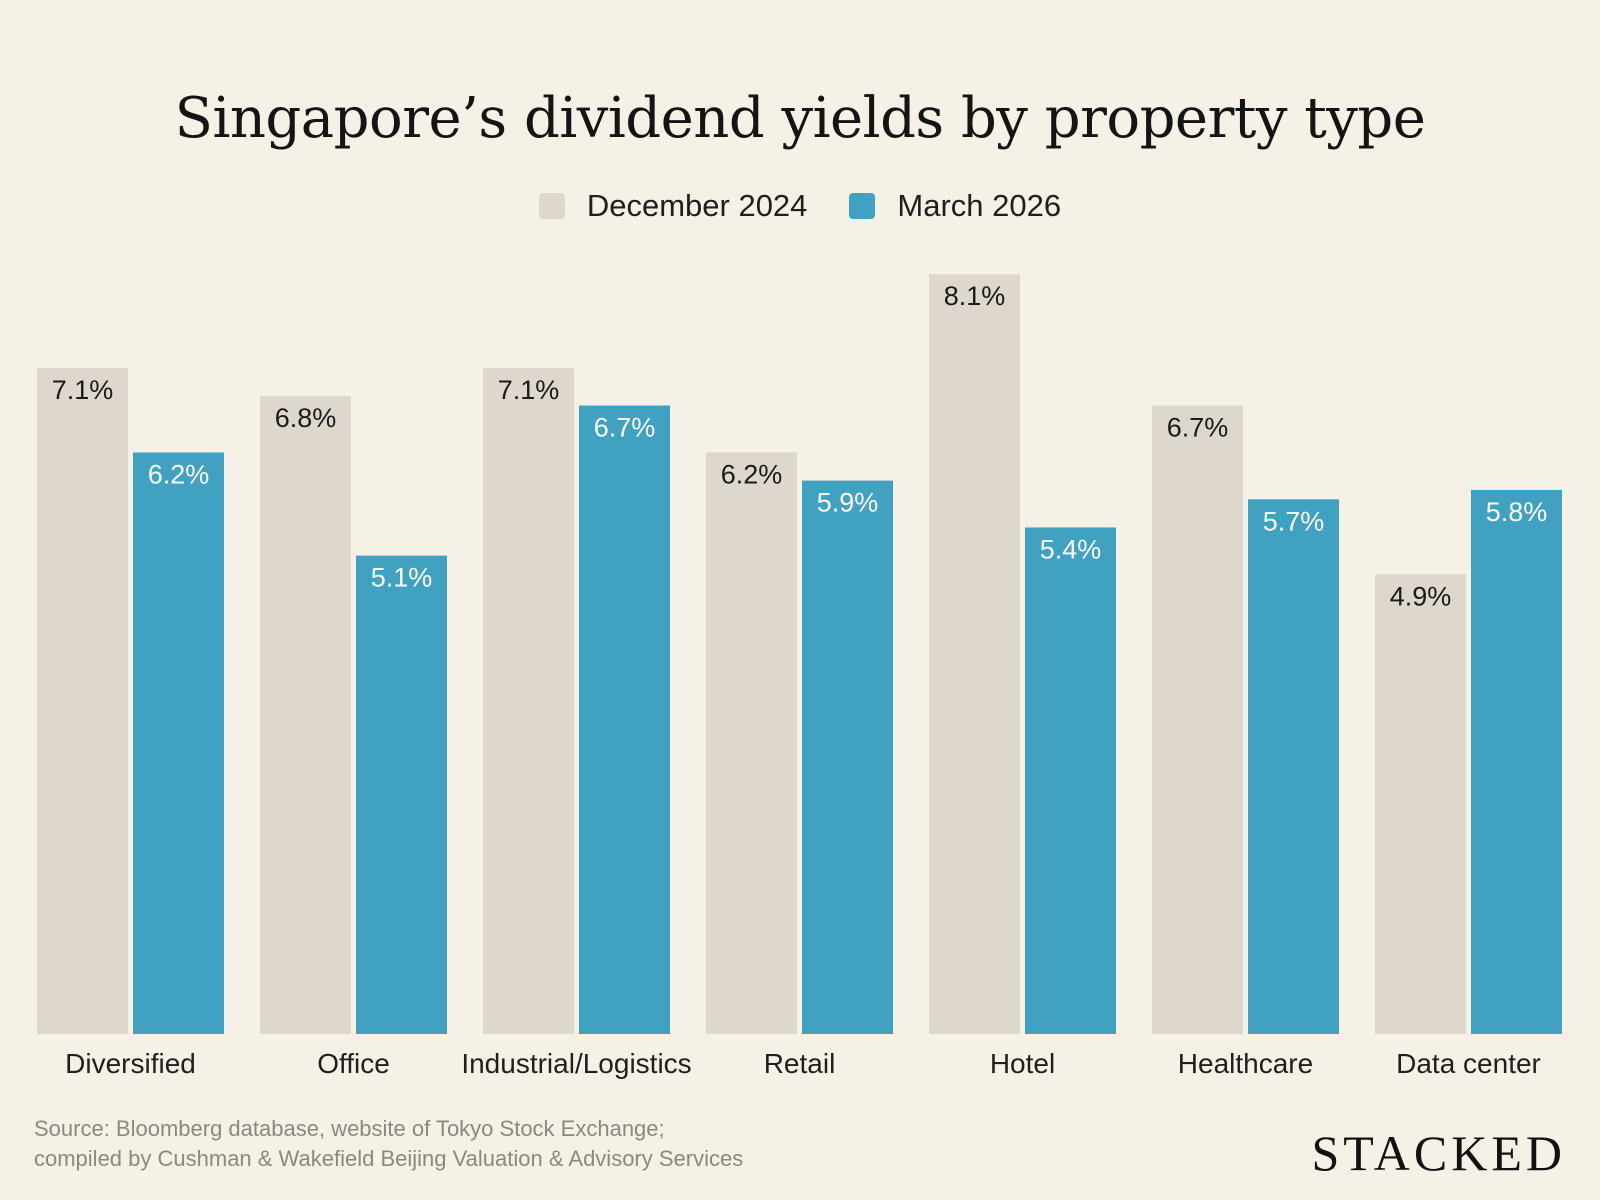 This screenshot has height=1200, width=1600. Describe the element at coordinates (1438, 1153) in the screenshot. I see `brand-logo: STACKED` at that location.